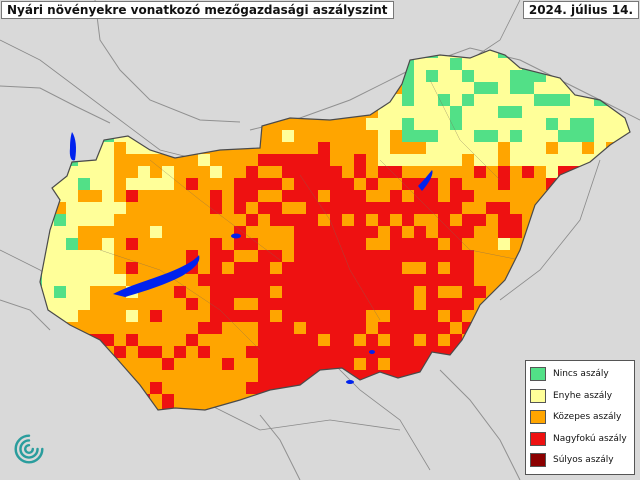  Describe the element at coordinates (583, 460) in the screenshot. I see `legend-label: Súlyos aszály` at that location.